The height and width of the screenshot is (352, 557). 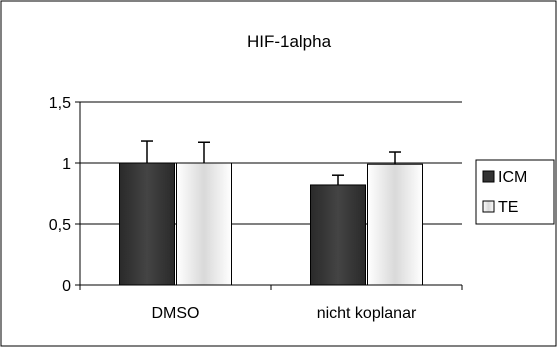 What do you see at coordinates (284, 313) in the screenshot?
I see `x-tick-labels: DMSO nicht koplanar` at bounding box center [284, 313].